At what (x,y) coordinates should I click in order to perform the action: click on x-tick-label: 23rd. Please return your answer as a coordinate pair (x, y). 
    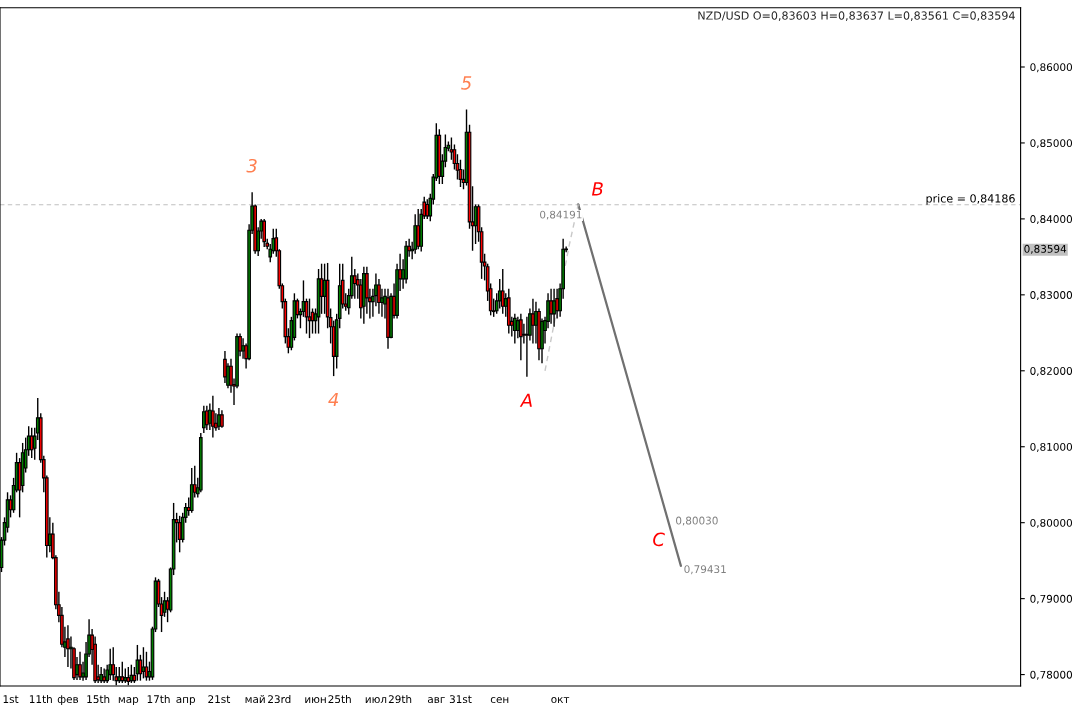
    Looking at the image, I should click on (279, 699).